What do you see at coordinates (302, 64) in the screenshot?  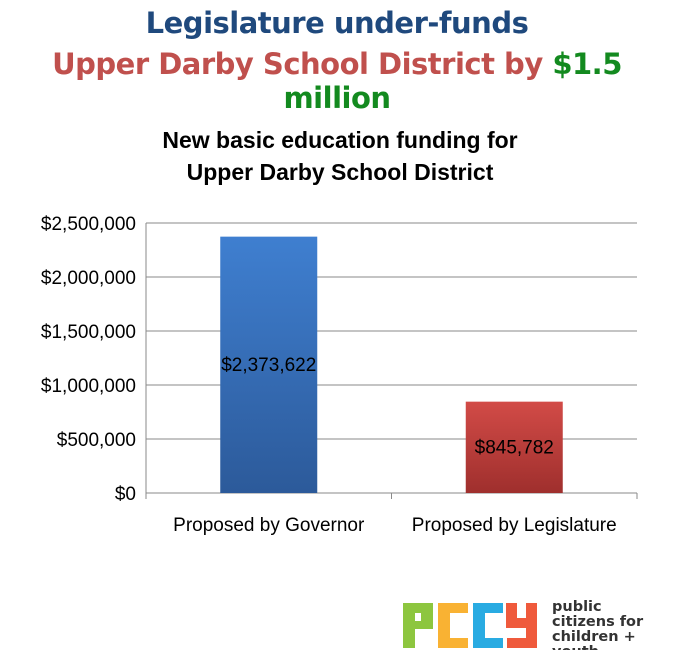 I see `headline-district: Upper Darby School District by` at bounding box center [302, 64].